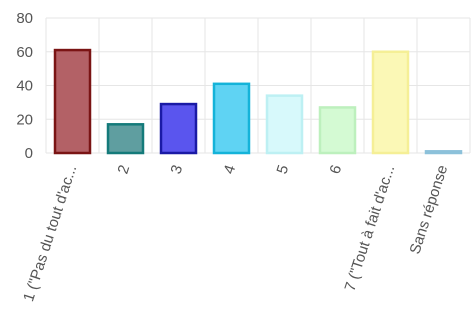 The width and height of the screenshot is (472, 335). I want to click on x-tick-label: 5, so click(283, 169).